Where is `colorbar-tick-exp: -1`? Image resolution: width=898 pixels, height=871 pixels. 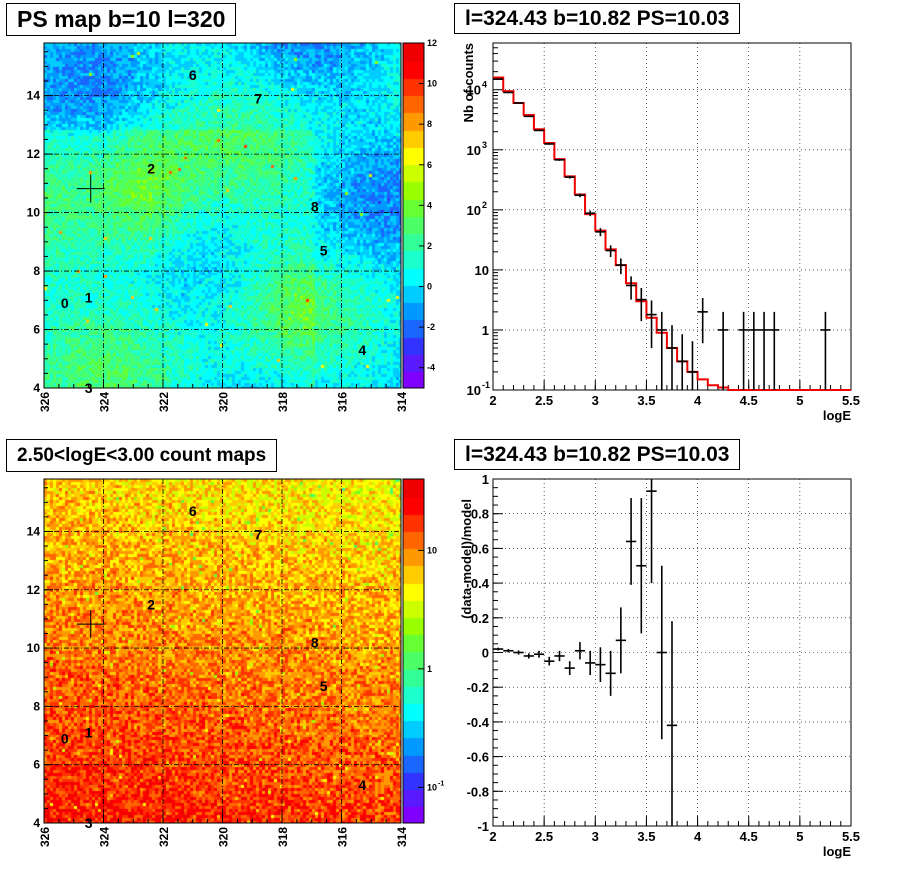
colorbar-tick-exp: -1 is located at coordinates (441, 783).